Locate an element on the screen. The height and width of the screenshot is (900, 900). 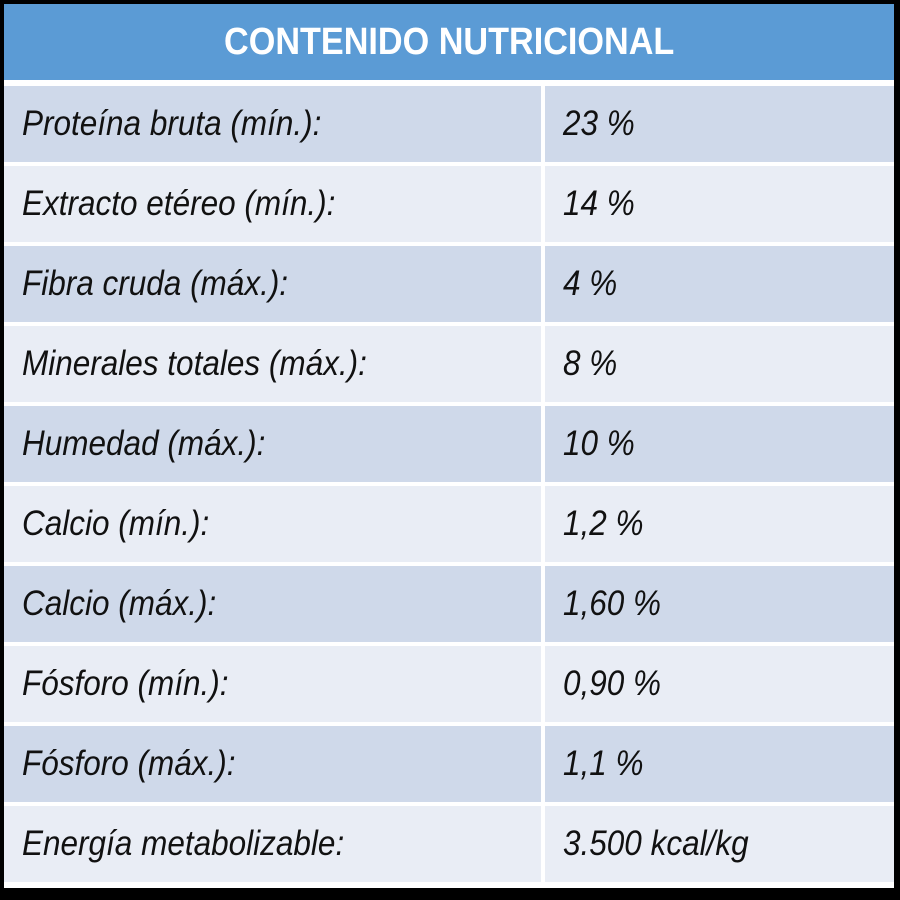
table-row: Fósforo (mín.): 0,90 % is located at coordinates (449, 686).